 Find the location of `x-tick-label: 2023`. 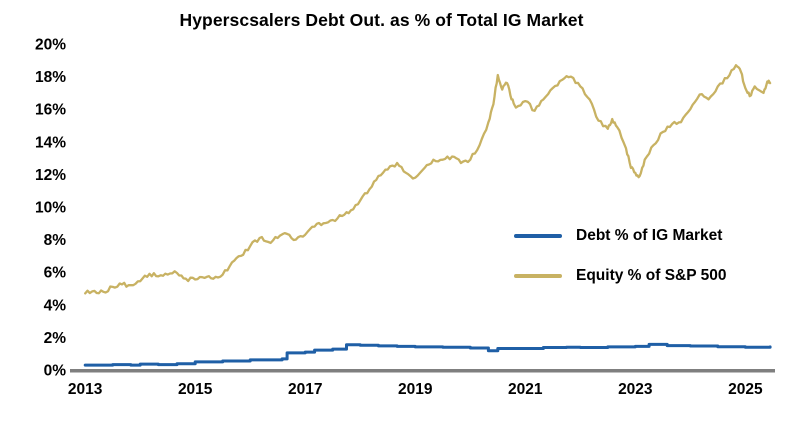

x-tick-label: 2023 is located at coordinates (635, 389).